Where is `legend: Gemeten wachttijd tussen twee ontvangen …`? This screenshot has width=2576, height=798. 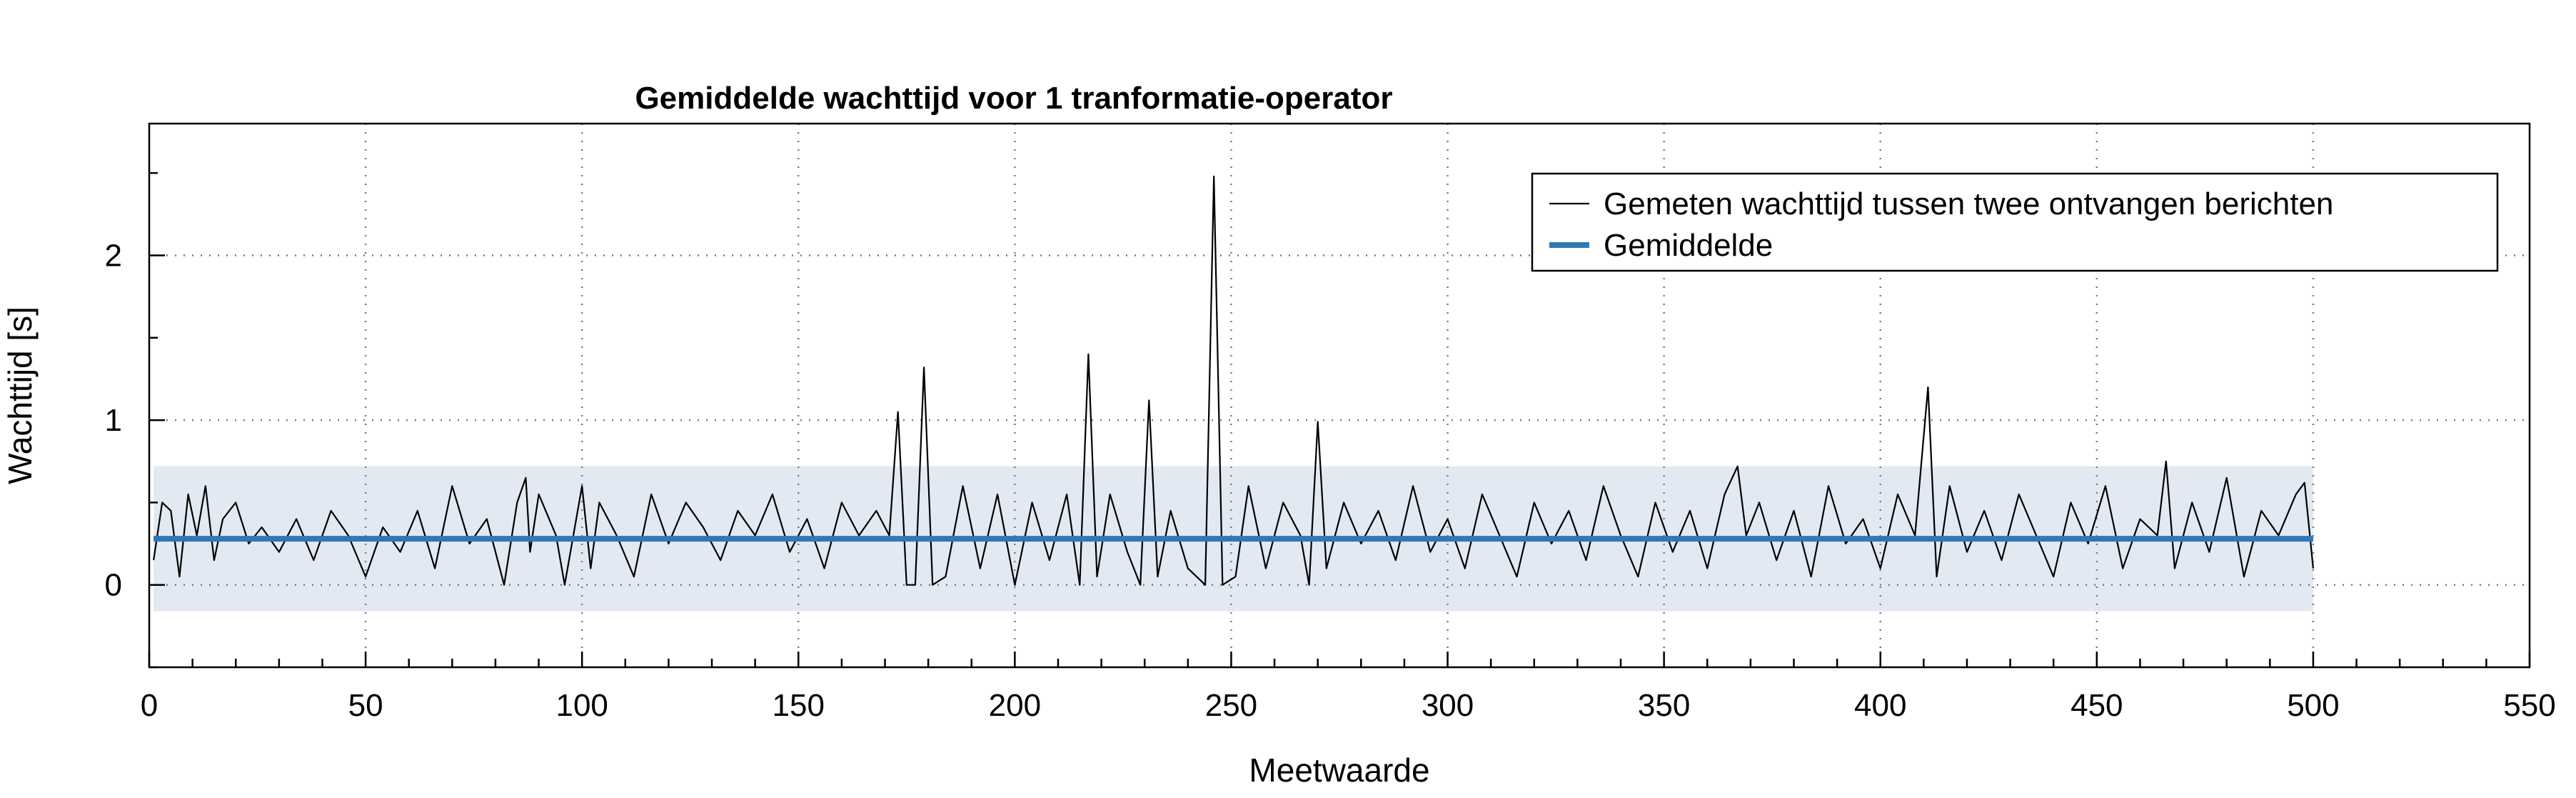 legend: Gemeten wachttijd tussen twee ontvangen … is located at coordinates (2015, 222).